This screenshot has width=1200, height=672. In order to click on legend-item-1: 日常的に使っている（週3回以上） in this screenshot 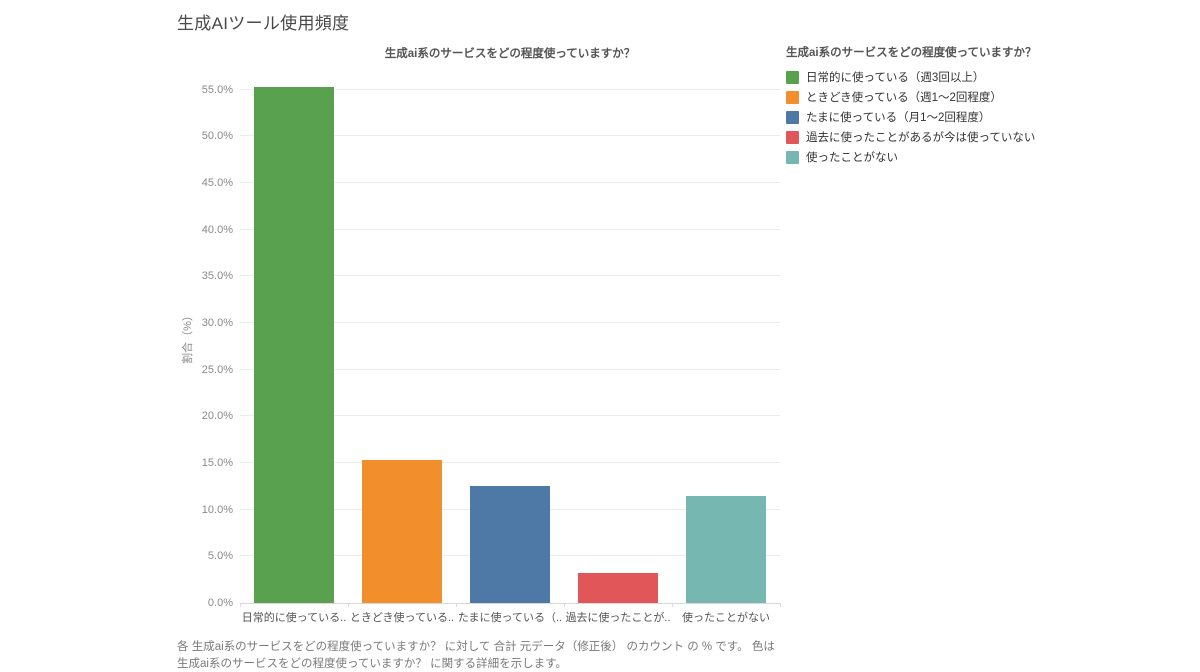, I will do `click(911, 77)`.